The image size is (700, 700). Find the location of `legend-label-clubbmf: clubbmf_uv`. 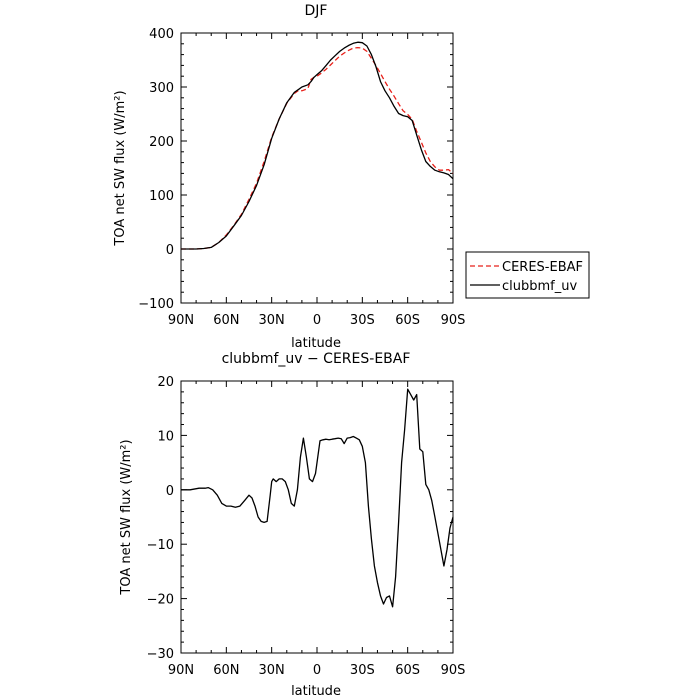

legend-label-clubbmf: clubbmf_uv is located at coordinates (539, 286).